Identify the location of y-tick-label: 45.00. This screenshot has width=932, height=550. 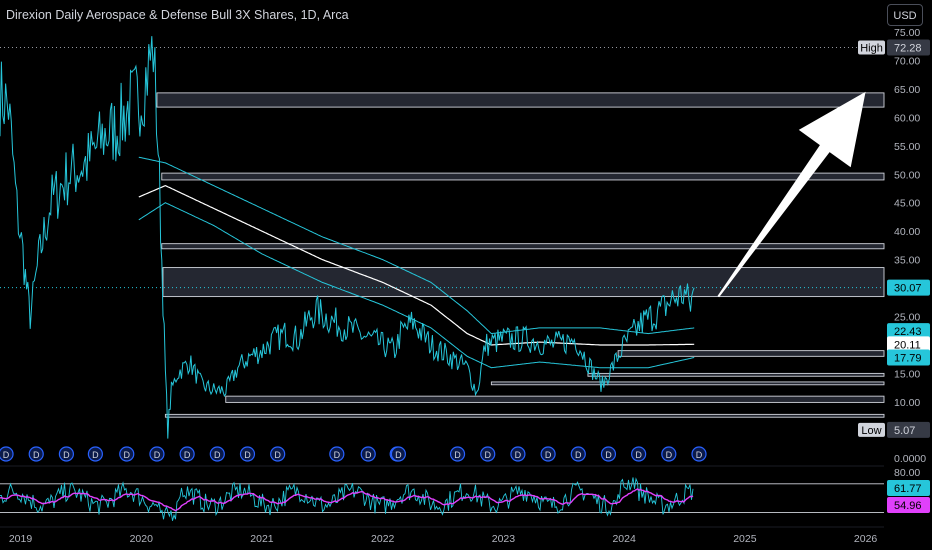
(907, 204).